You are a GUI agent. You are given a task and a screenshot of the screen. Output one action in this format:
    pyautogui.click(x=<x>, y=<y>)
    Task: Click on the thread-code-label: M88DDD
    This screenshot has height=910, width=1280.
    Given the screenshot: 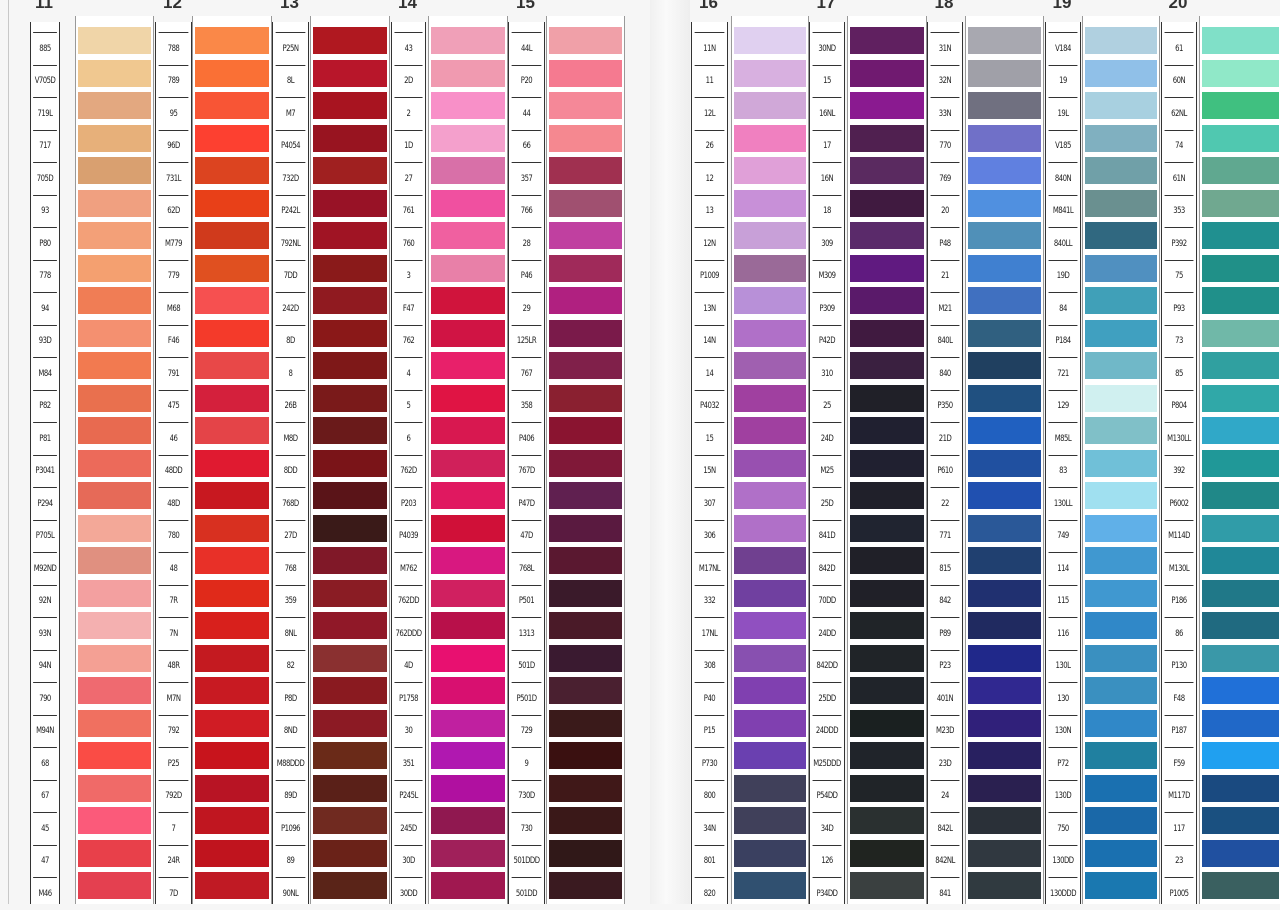 What is the action you would take?
    pyautogui.click(x=290, y=763)
    